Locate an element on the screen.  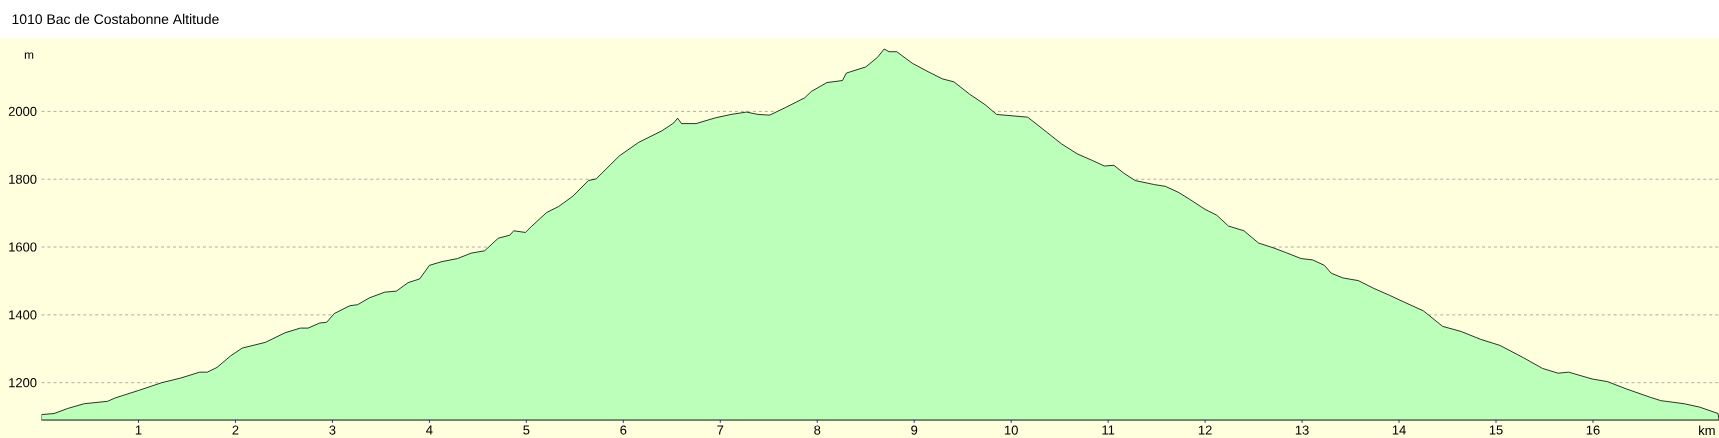
x-tick-label: 8 is located at coordinates (817, 430).